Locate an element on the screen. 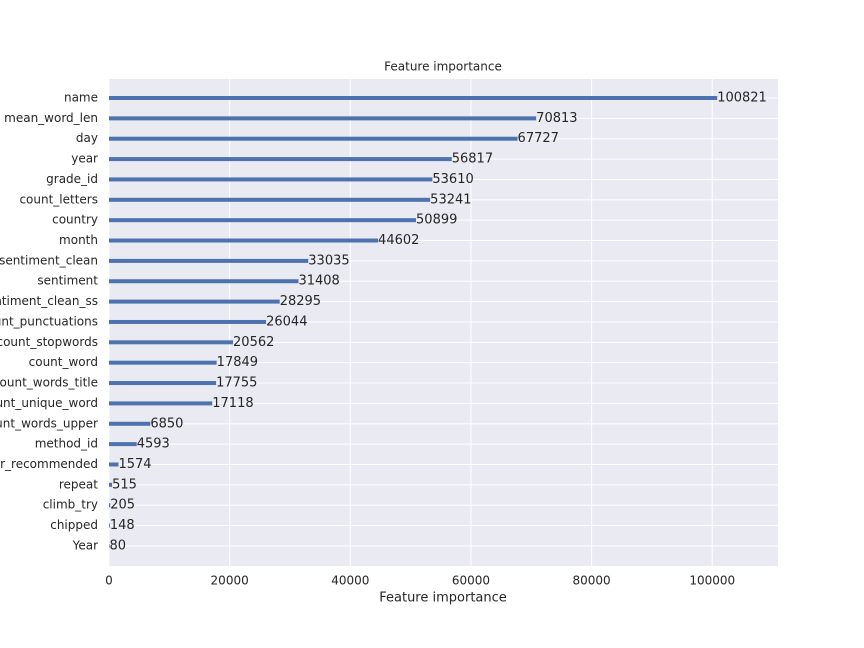 The width and height of the screenshot is (864, 648). y-tick-label: er_recommended is located at coordinates (49, 464).